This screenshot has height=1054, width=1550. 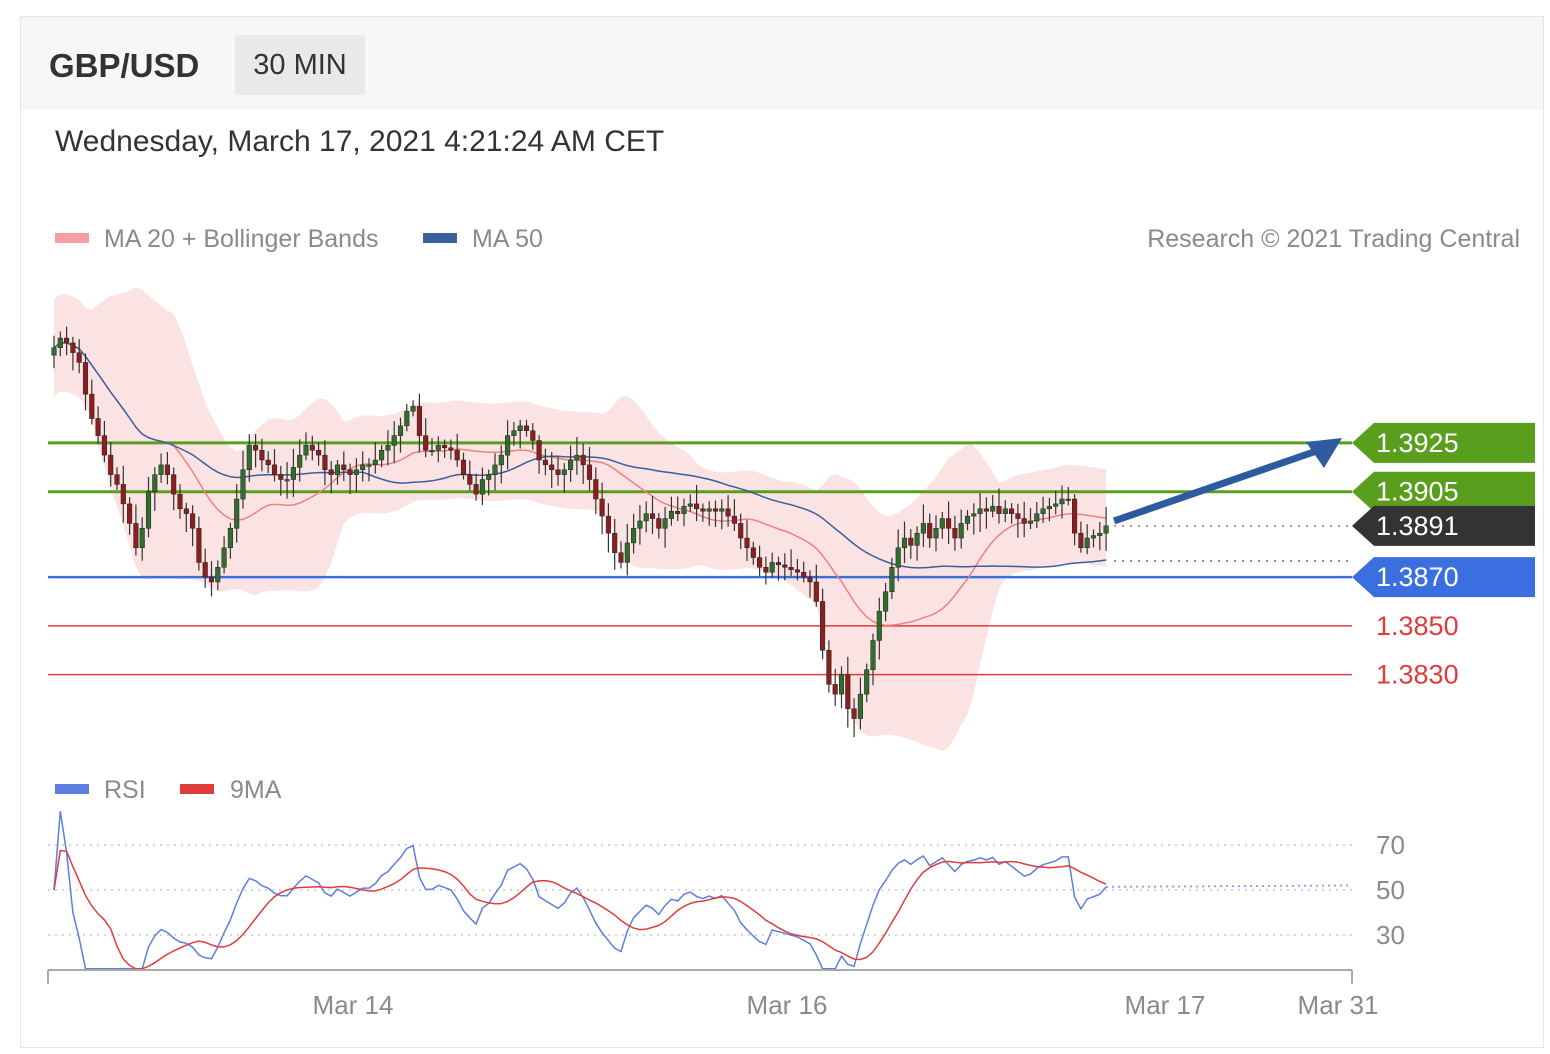 I want to click on ma50-line, so click(x=580, y=455).